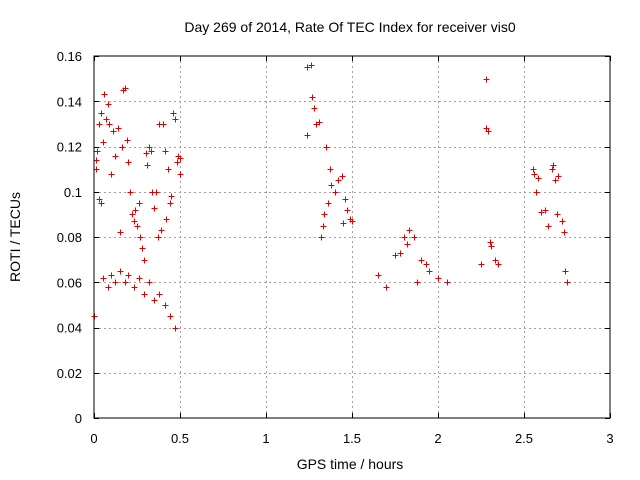 The image size is (640, 480). What do you see at coordinates (524, 438) in the screenshot?
I see `x-tick-label: 2.5` at bounding box center [524, 438].